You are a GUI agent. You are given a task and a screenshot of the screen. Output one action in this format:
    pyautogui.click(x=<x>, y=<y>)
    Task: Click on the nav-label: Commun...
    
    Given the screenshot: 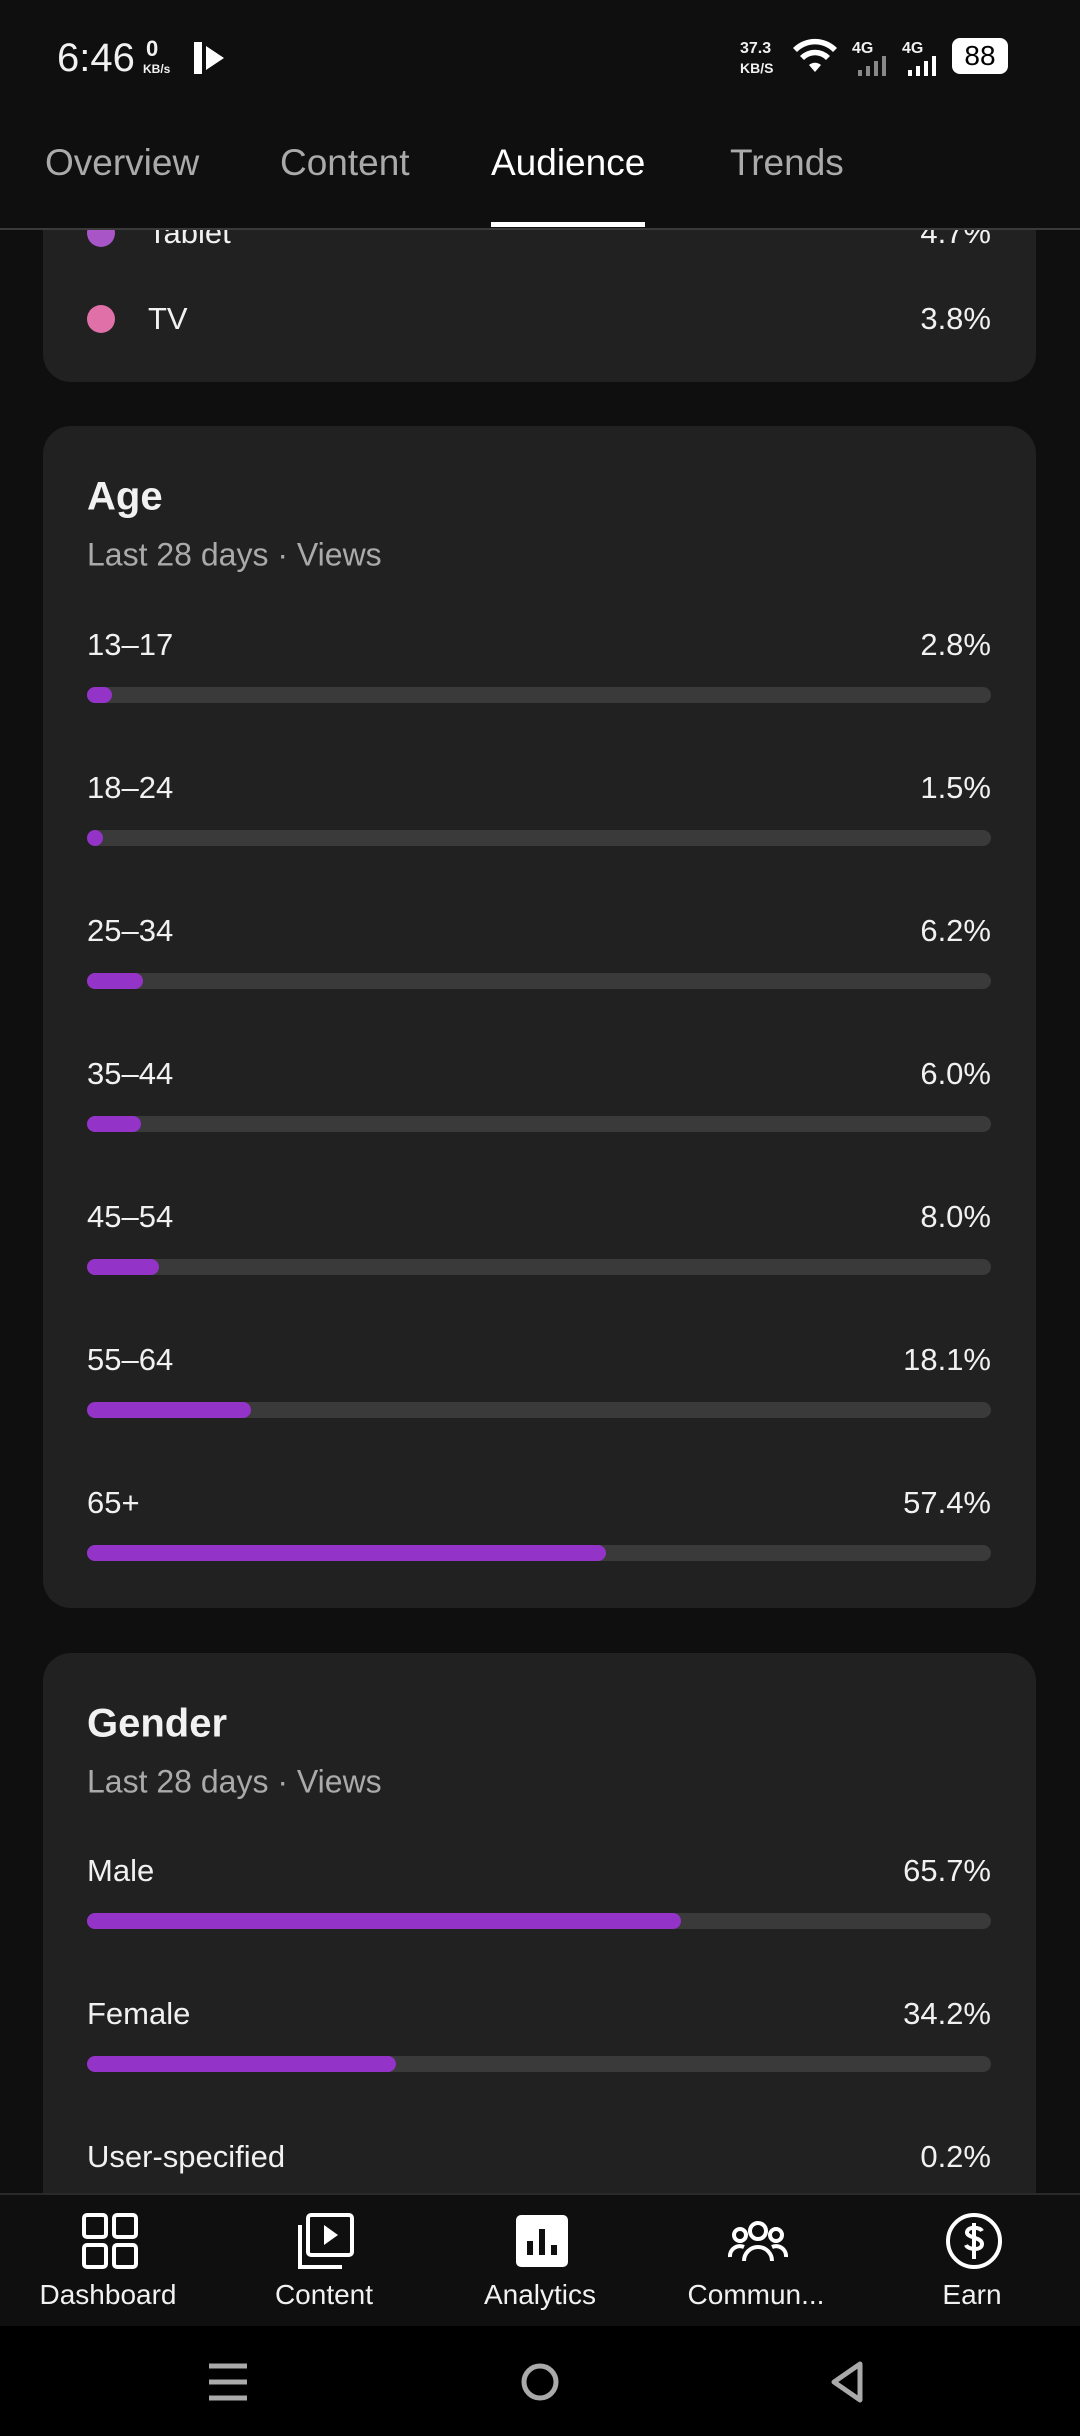 What is the action you would take?
    pyautogui.click(x=756, y=2294)
    